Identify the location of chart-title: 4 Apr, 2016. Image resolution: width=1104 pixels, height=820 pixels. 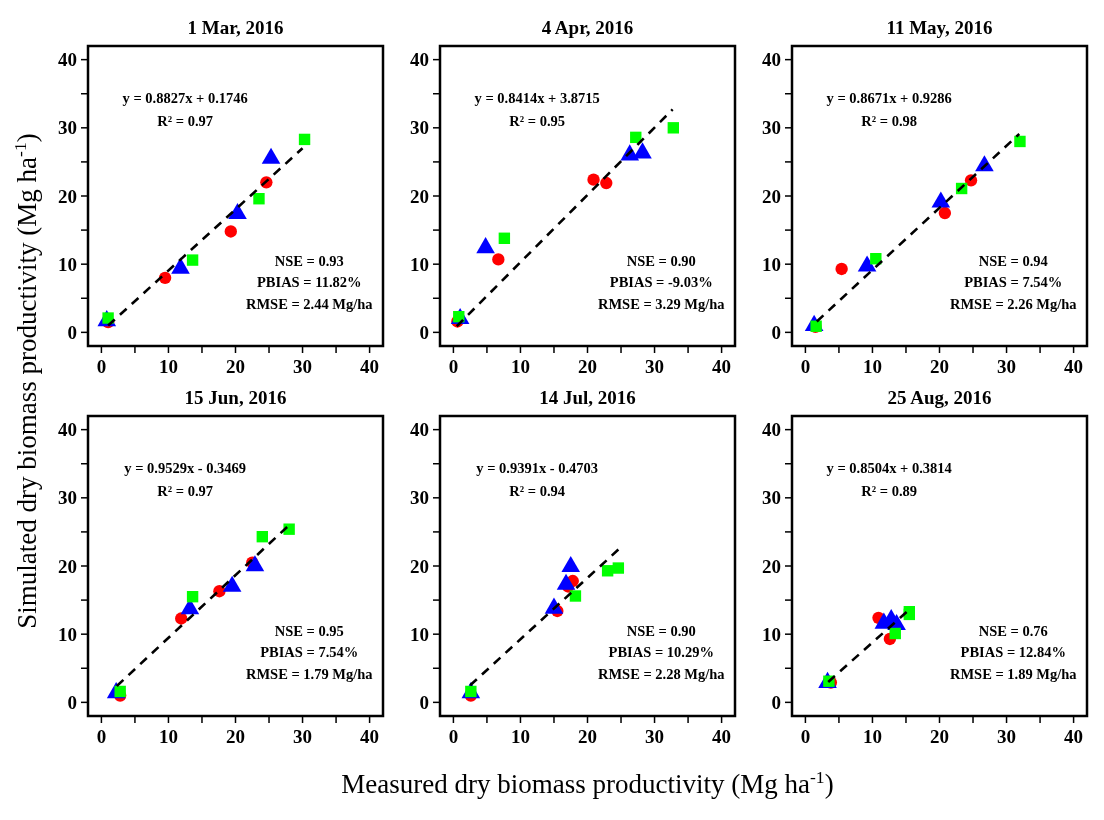
(587, 27).